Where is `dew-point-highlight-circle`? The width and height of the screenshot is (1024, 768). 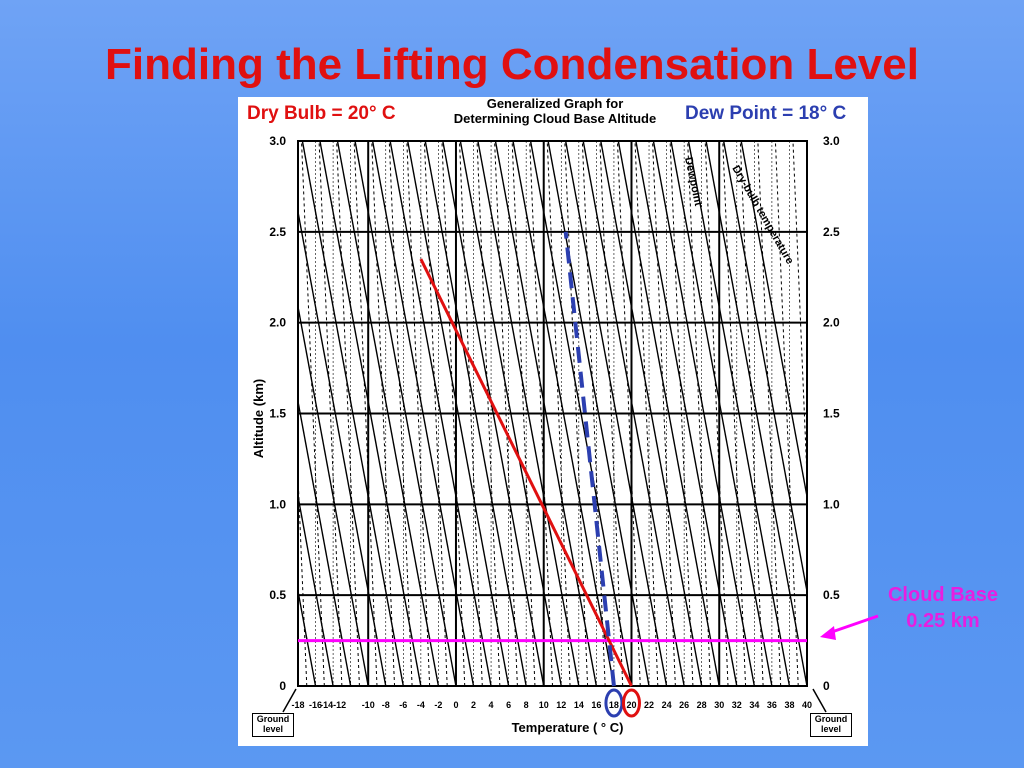 dew-point-highlight-circle is located at coordinates (614, 703).